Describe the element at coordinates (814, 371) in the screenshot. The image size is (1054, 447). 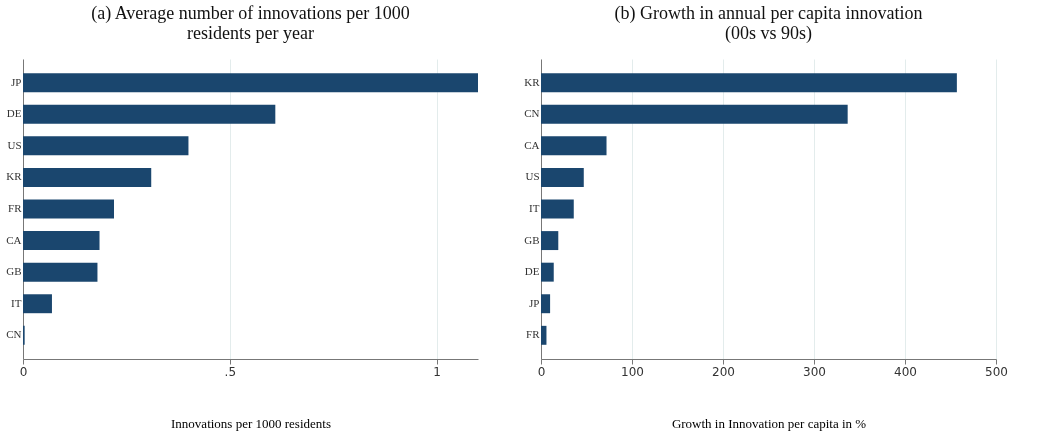
I see `x-tick-label: 300` at that location.